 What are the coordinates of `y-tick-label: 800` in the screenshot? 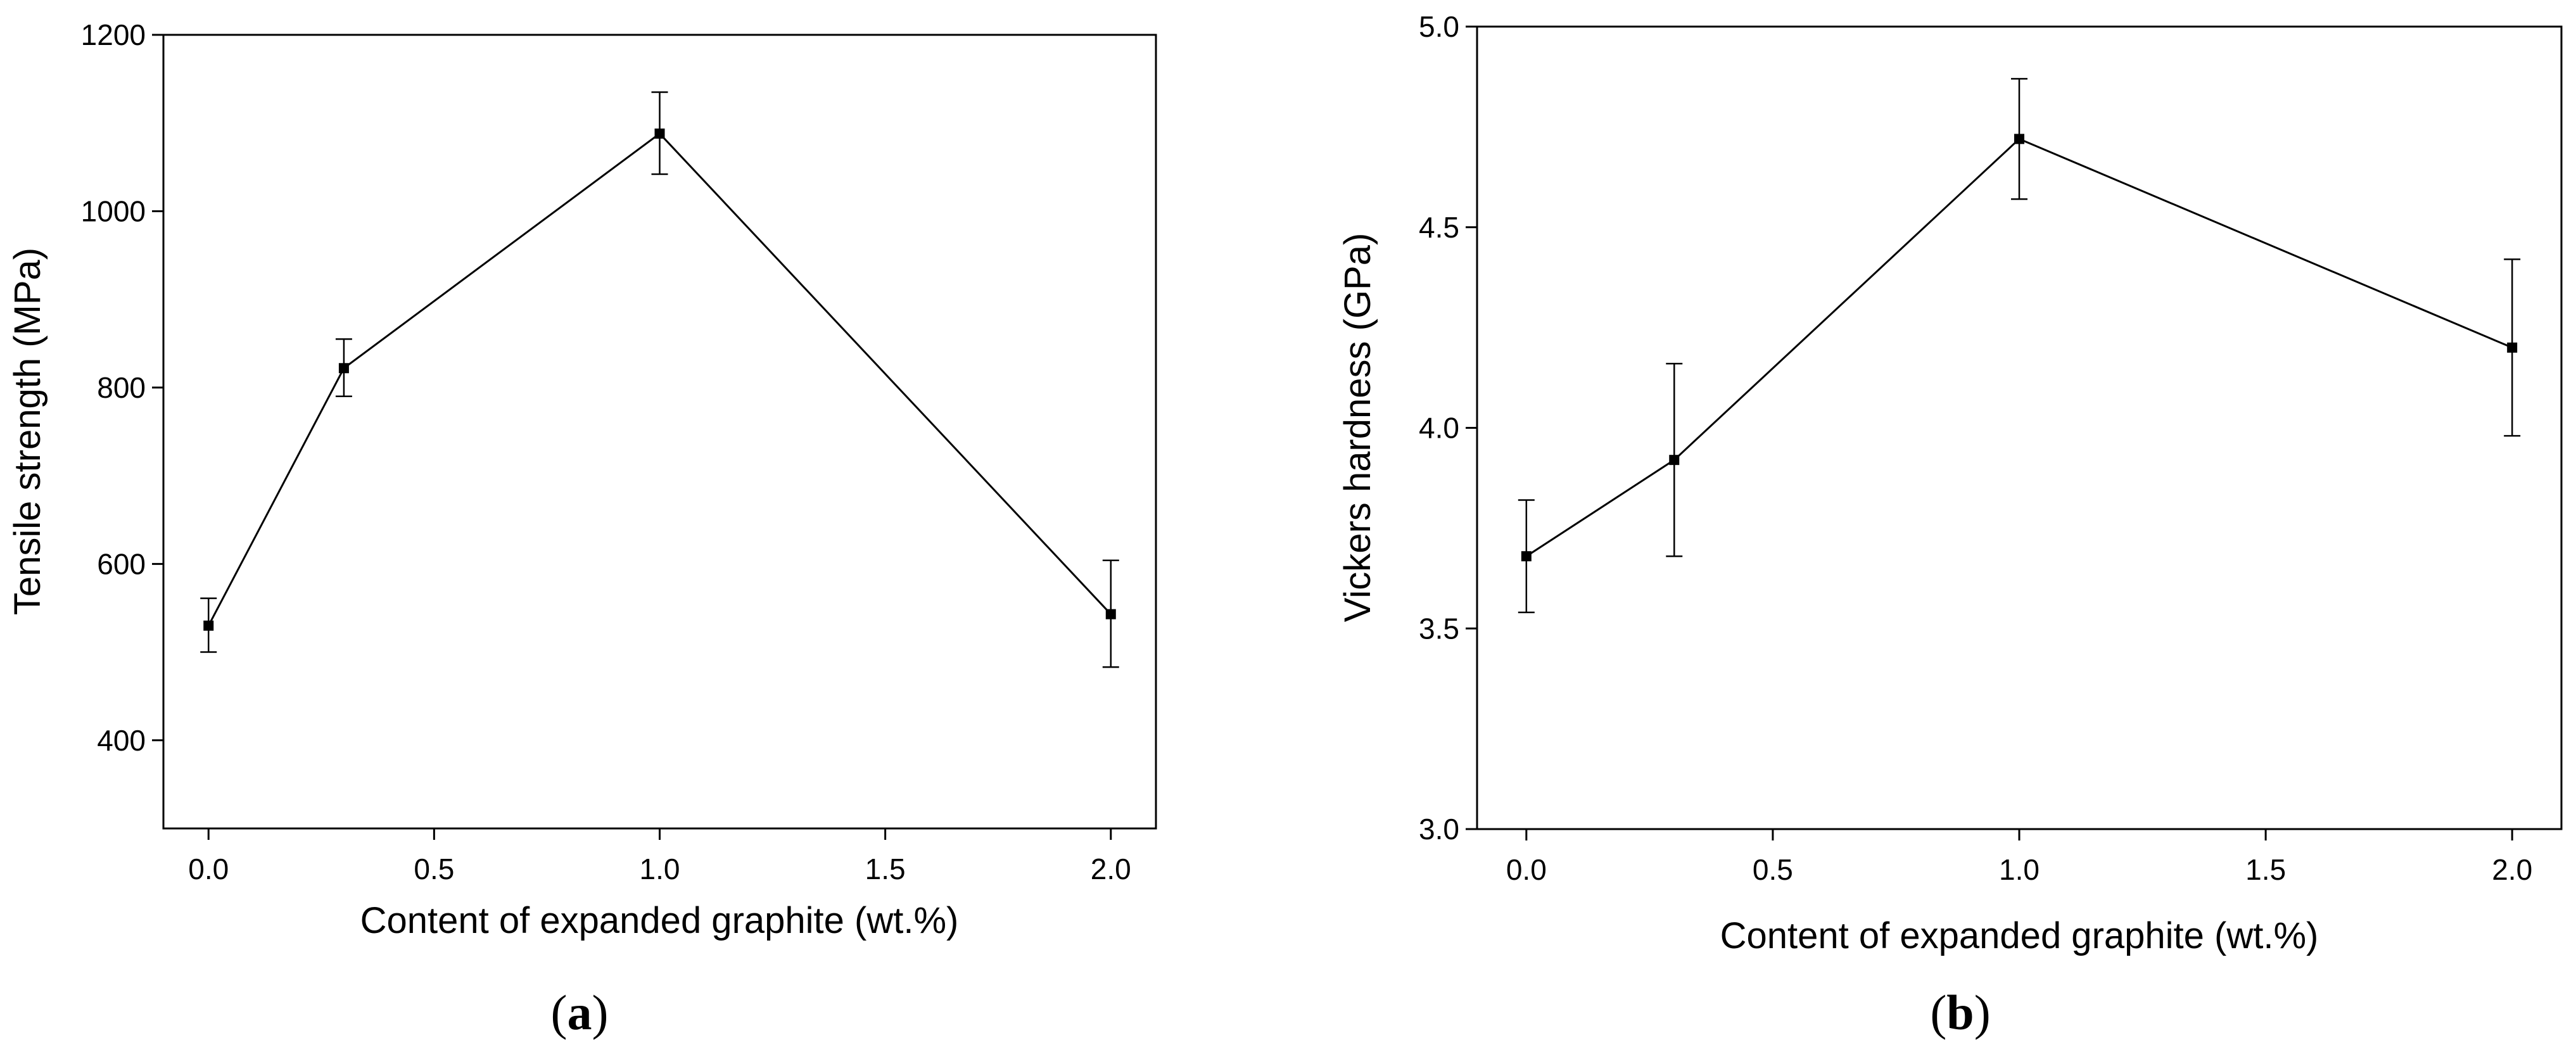 It's located at (121, 387).